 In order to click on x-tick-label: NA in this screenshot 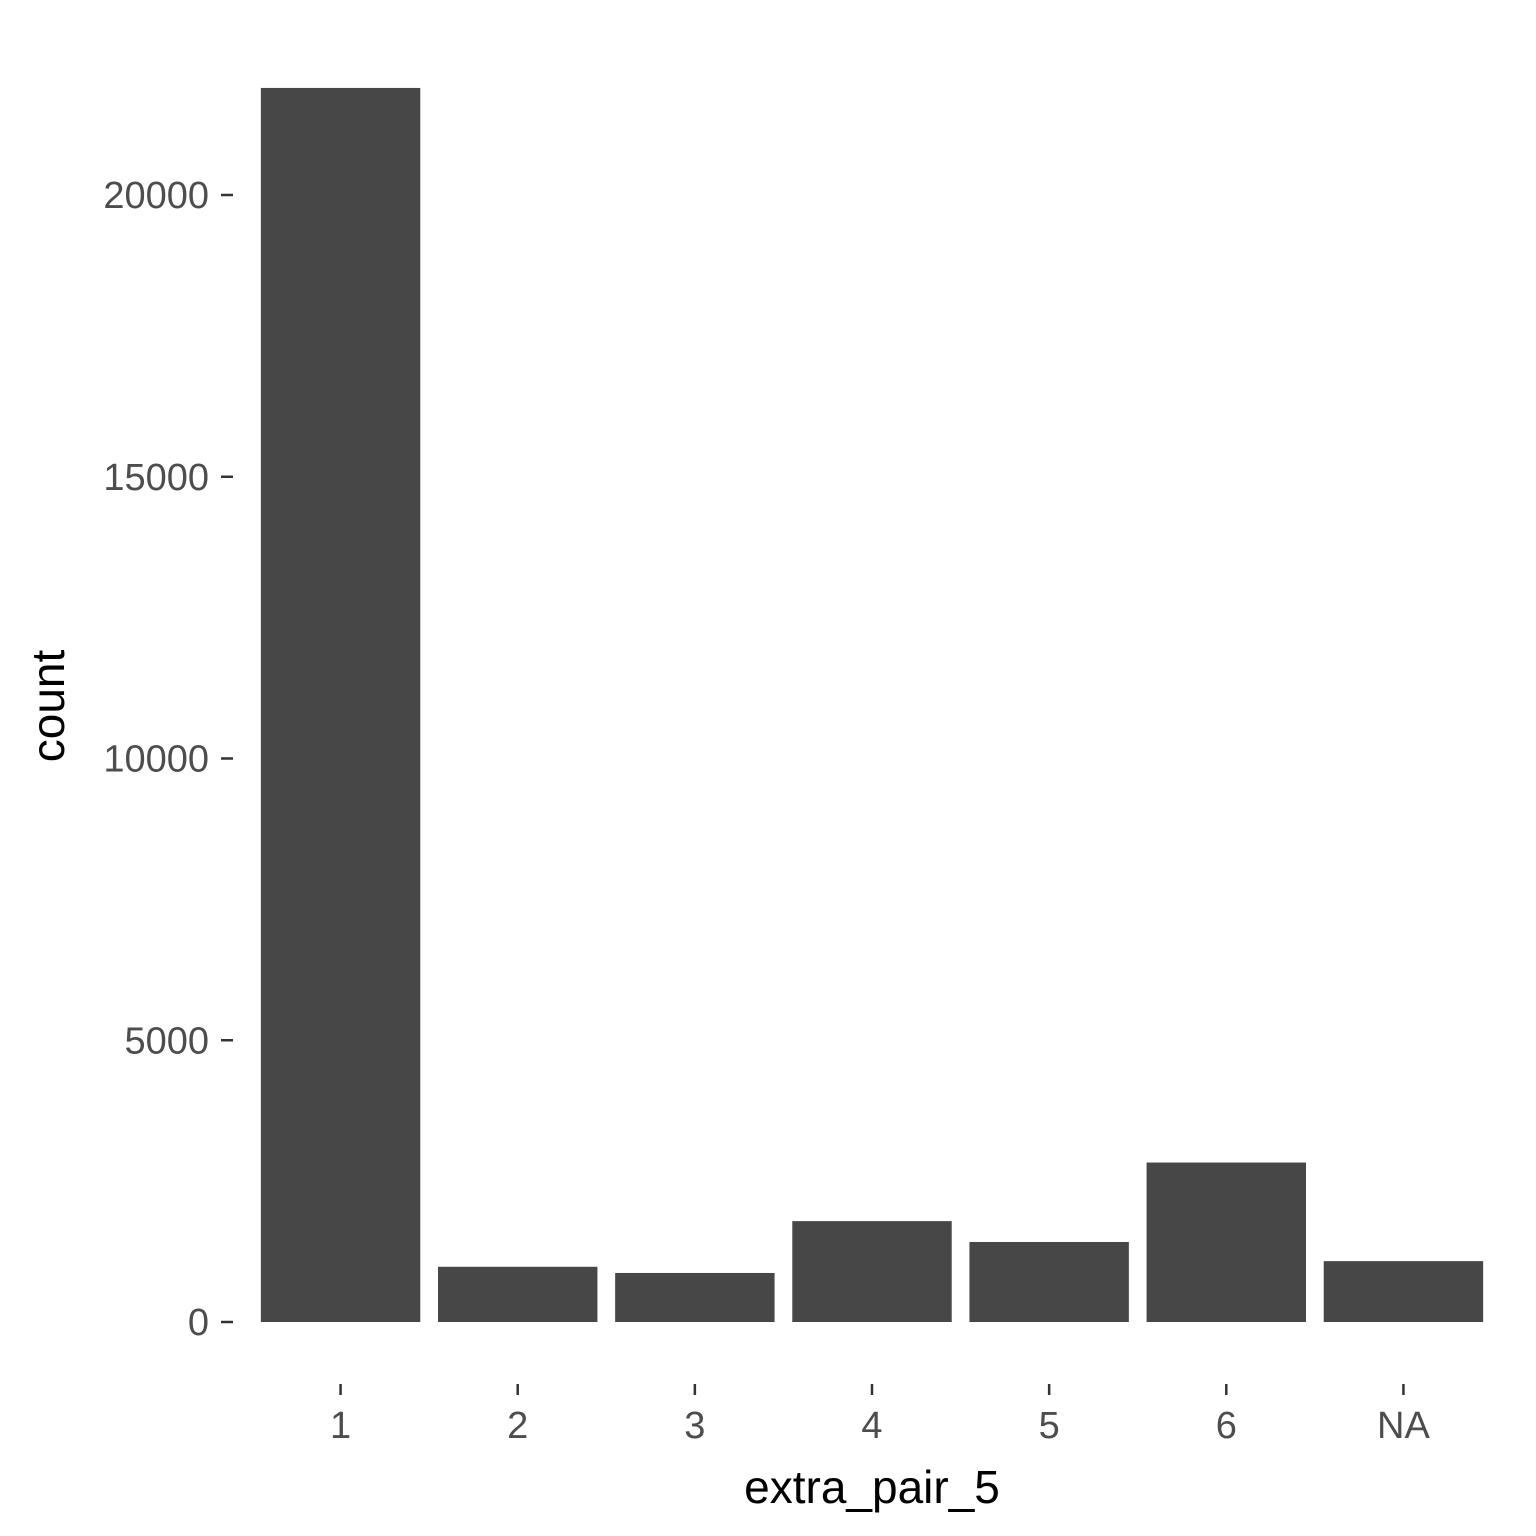, I will do `click(1403, 1426)`.